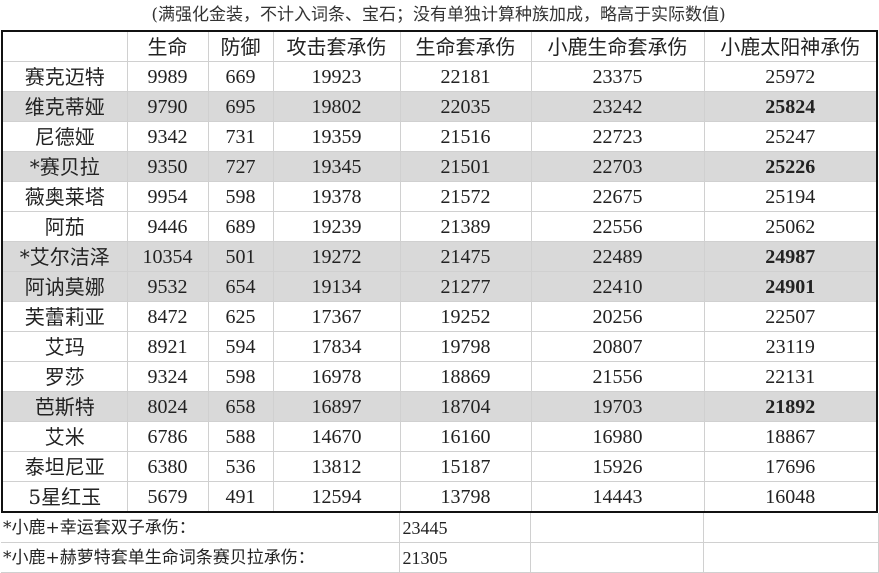 The image size is (879, 573). I want to click on footer-value: 21305, so click(464, 557).